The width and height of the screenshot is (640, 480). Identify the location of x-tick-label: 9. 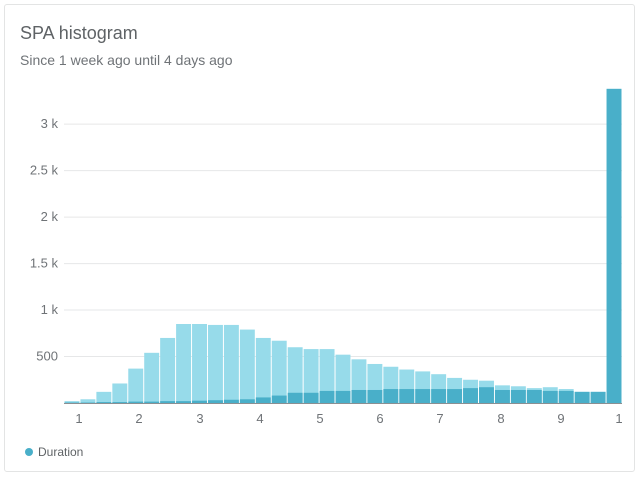
(560, 418).